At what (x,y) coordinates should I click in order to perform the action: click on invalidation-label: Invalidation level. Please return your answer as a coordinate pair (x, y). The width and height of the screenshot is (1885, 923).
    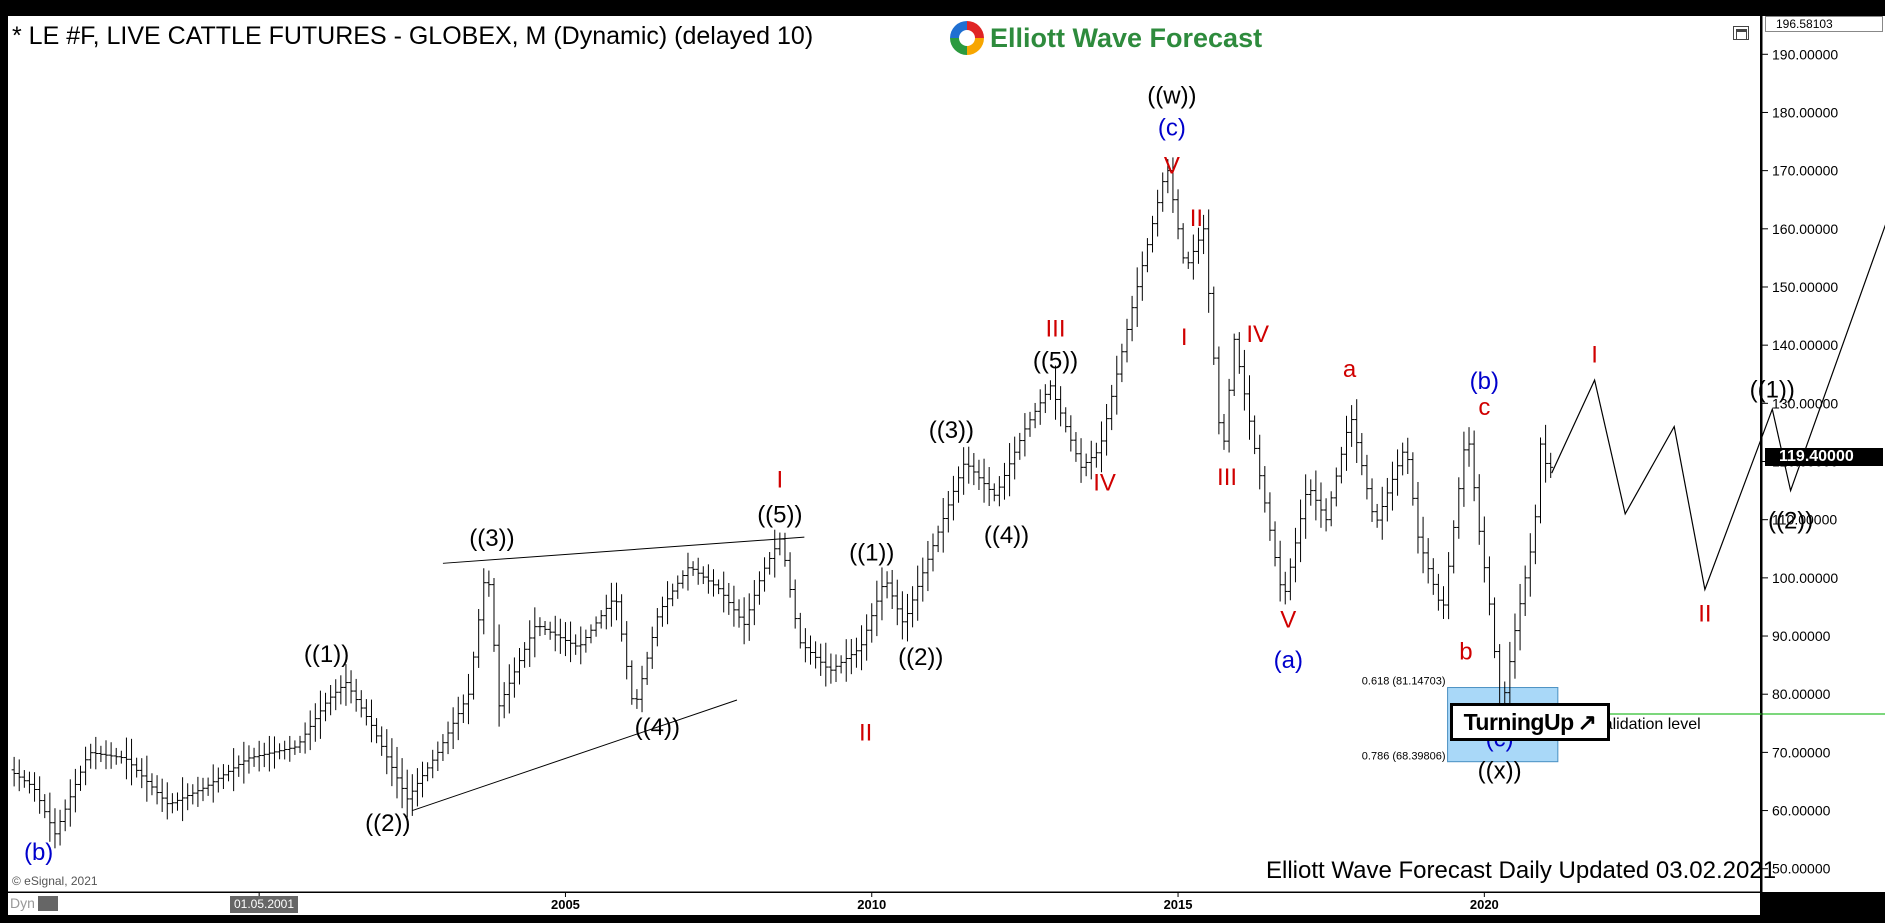
    Looking at the image, I should click on (1641, 724).